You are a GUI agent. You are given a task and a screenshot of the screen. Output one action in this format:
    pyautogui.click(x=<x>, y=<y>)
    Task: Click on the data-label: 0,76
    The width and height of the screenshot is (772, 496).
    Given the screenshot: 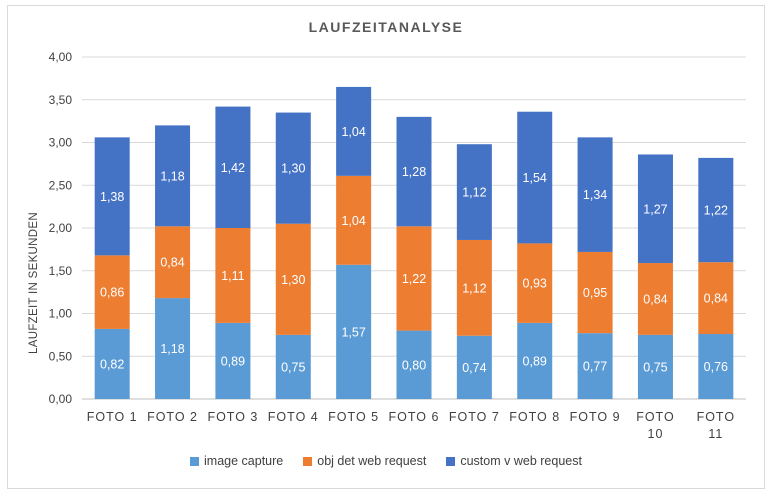 What is the action you would take?
    pyautogui.click(x=716, y=367)
    